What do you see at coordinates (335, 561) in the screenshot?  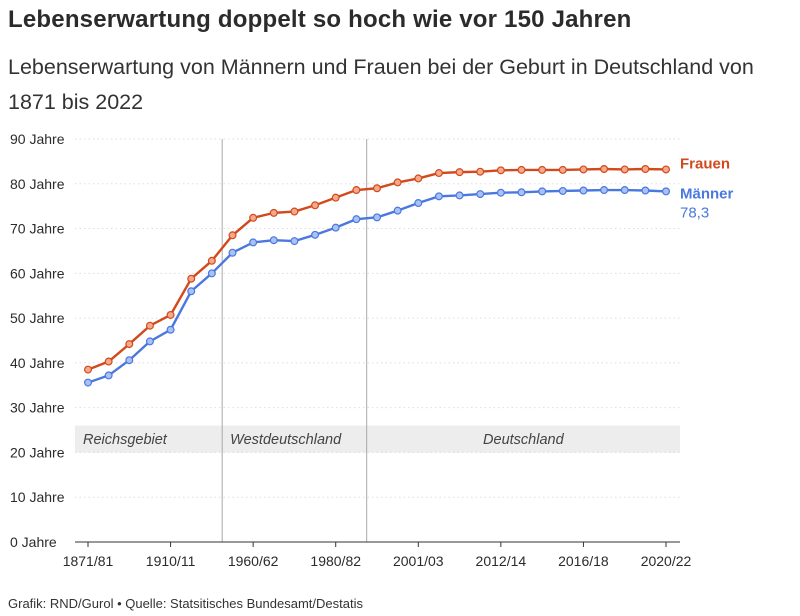 I see `x-tick-label: 1980/82` at bounding box center [335, 561].